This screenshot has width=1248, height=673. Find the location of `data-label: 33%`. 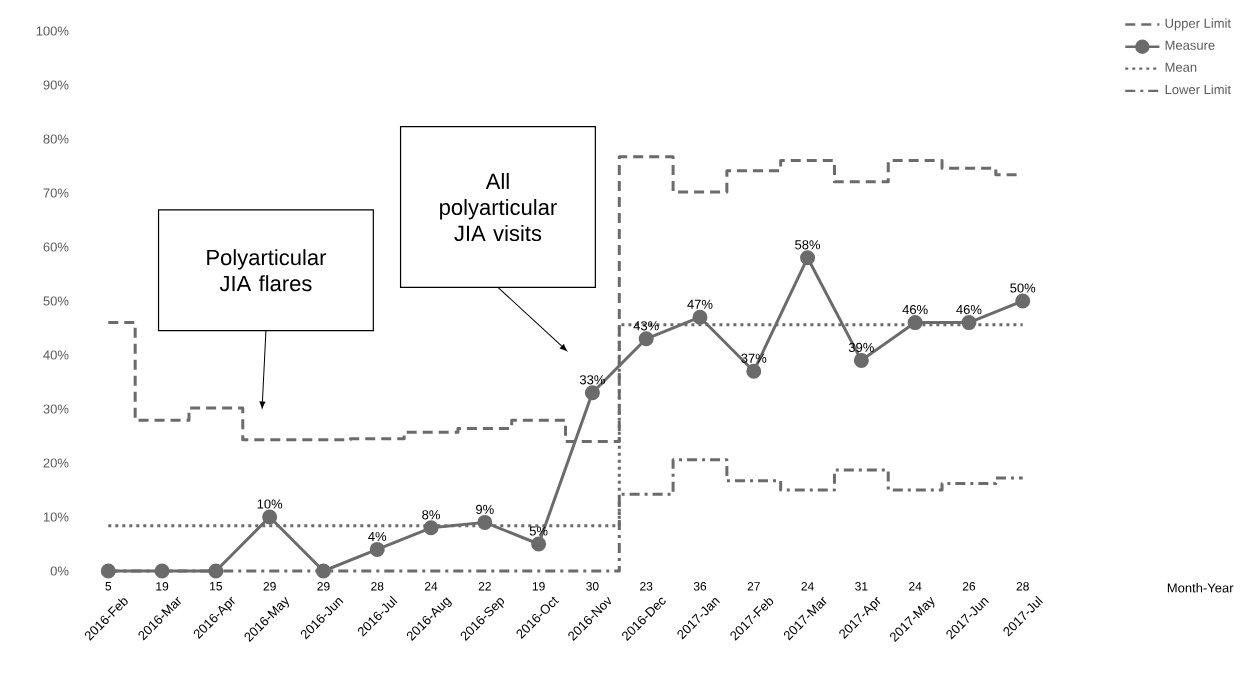

data-label: 33% is located at coordinates (592, 380).